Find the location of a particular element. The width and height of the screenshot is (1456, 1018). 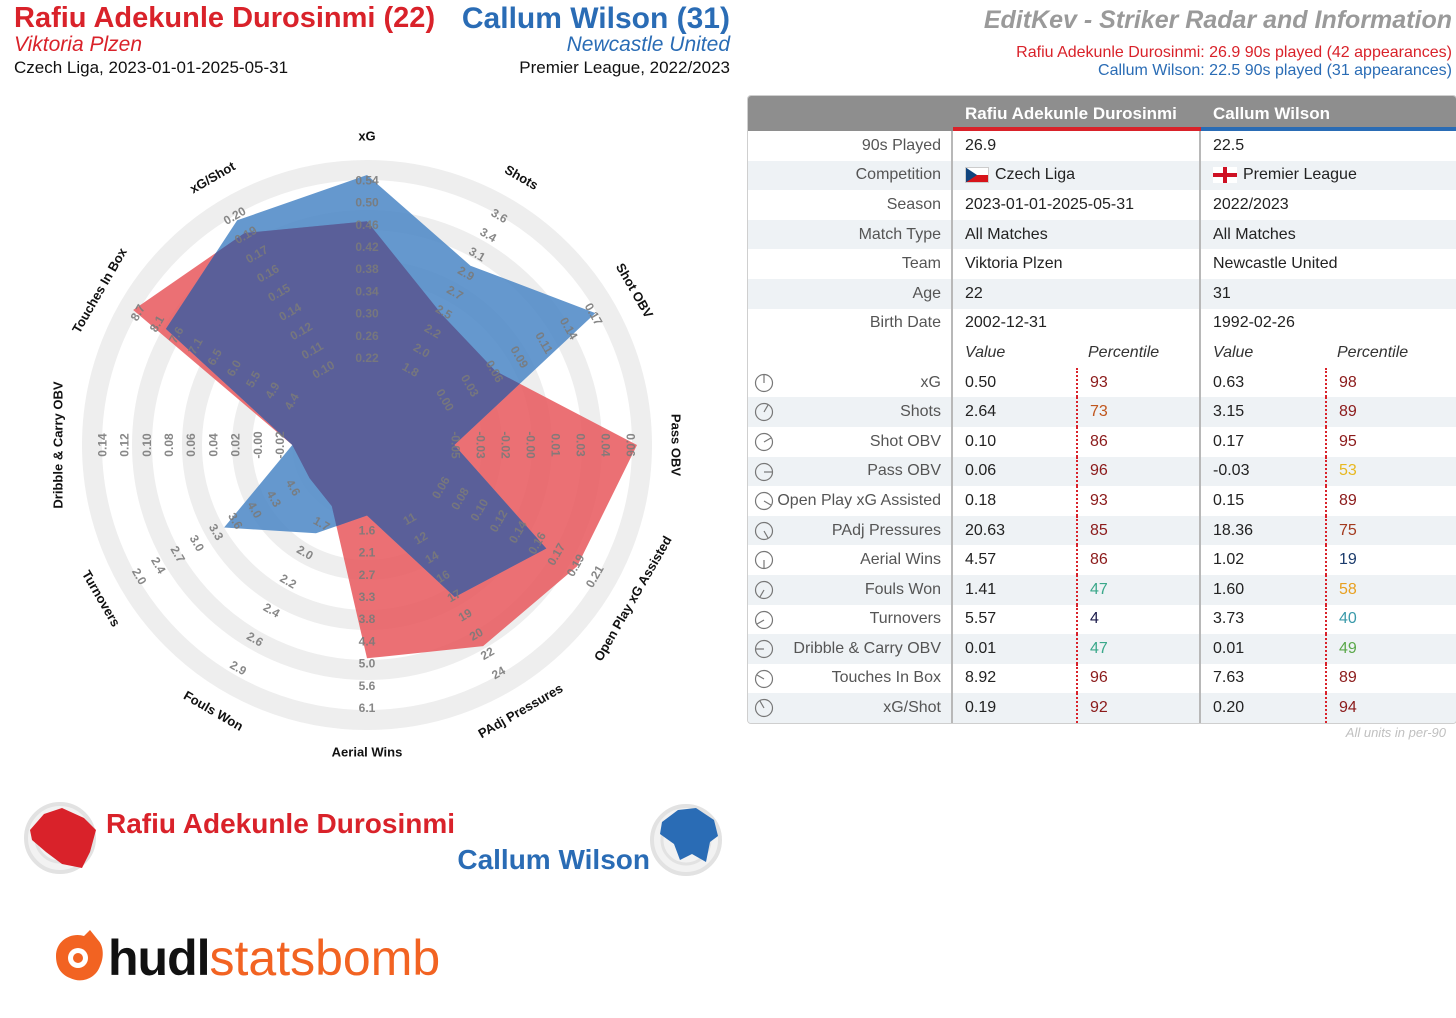

stat-value-player1: 0.06 is located at coordinates (981, 471).